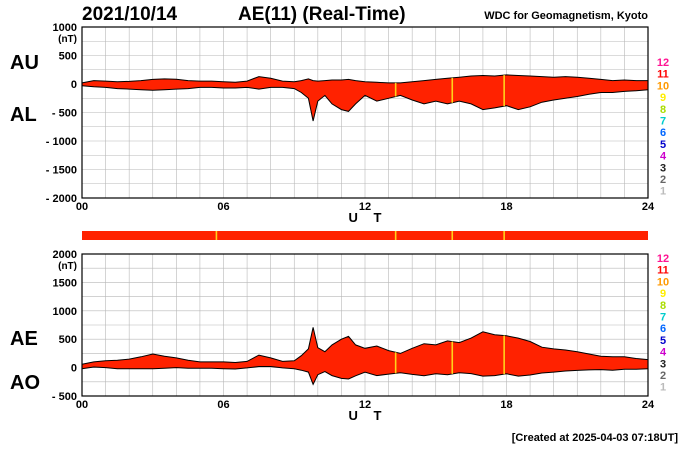  I want to click on aual-xtick-2: 12, so click(365, 207).